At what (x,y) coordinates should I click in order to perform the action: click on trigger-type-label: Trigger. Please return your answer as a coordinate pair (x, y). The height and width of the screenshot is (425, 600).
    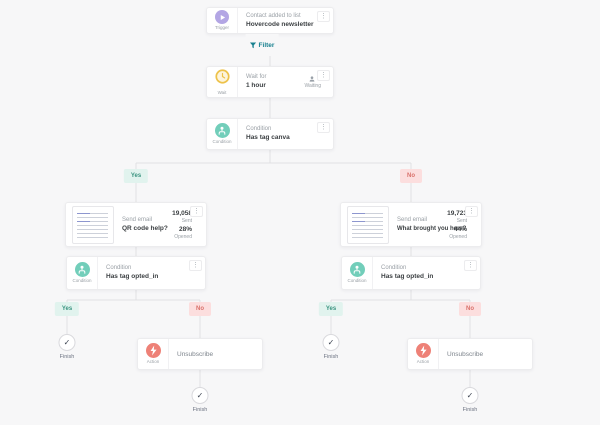
    Looking at the image, I should click on (222, 27).